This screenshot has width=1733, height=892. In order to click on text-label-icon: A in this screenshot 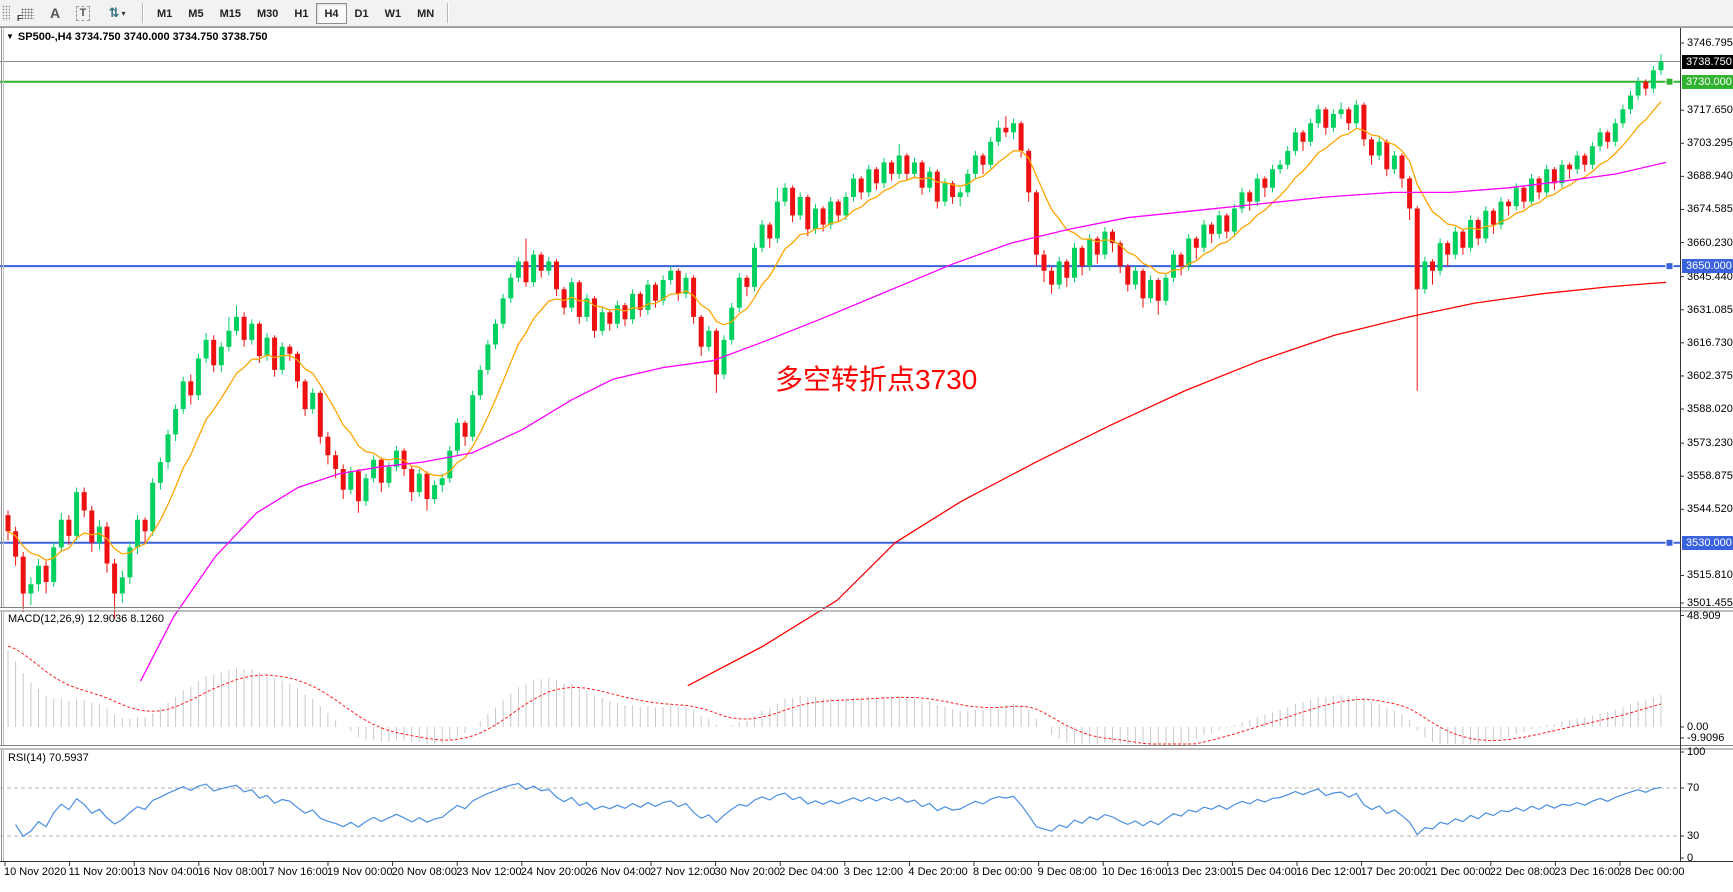, I will do `click(55, 13)`.